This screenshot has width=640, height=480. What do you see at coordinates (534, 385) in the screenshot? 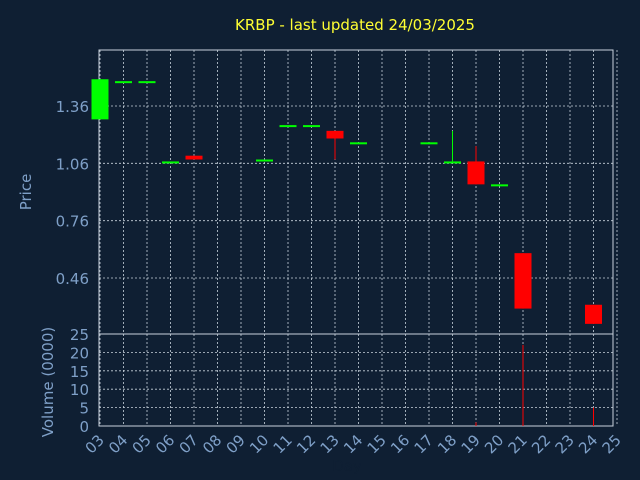
I see `volume-bars` at bounding box center [534, 385].